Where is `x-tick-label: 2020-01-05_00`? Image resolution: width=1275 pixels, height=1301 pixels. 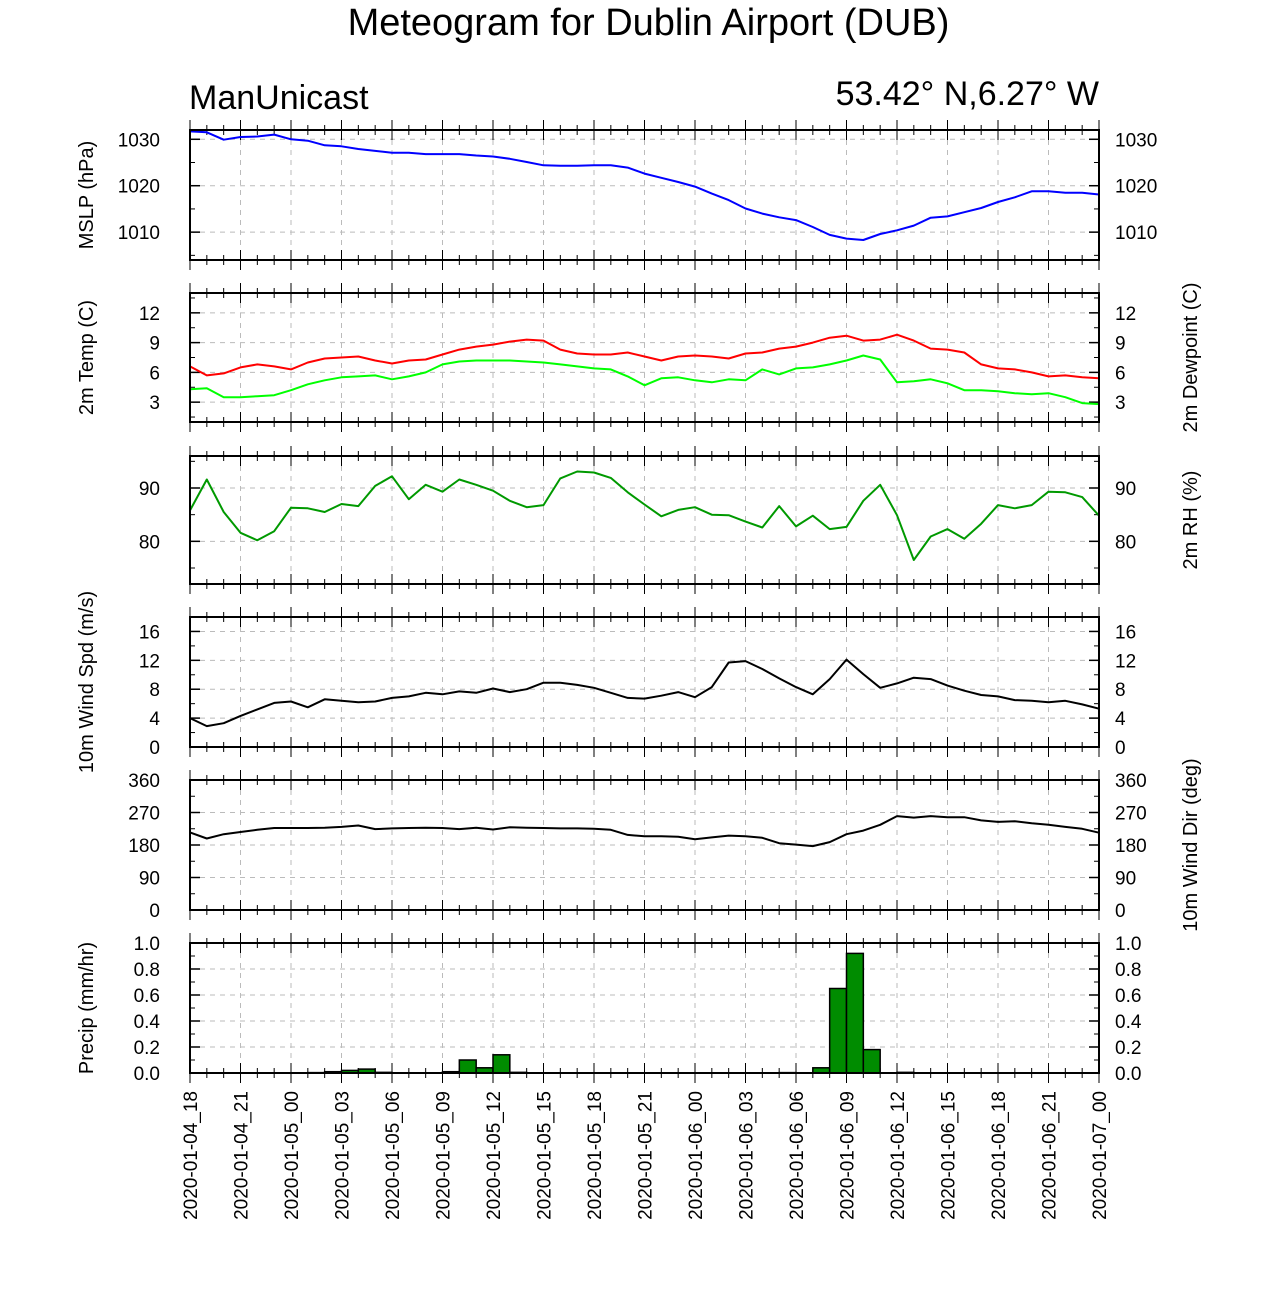 x-tick-label: 2020-01-05_00 is located at coordinates (292, 1155).